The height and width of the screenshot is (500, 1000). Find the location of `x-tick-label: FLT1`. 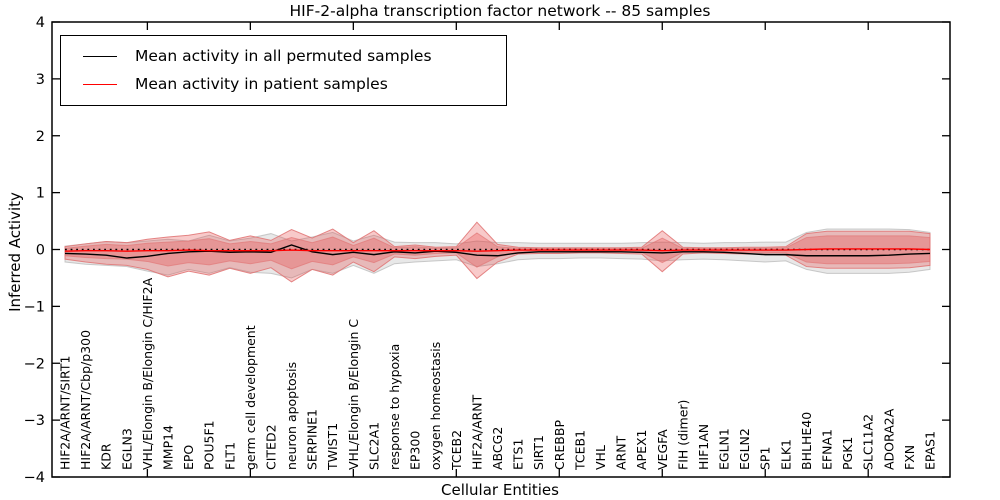

x-tick-label: FLT1 is located at coordinates (229, 456).